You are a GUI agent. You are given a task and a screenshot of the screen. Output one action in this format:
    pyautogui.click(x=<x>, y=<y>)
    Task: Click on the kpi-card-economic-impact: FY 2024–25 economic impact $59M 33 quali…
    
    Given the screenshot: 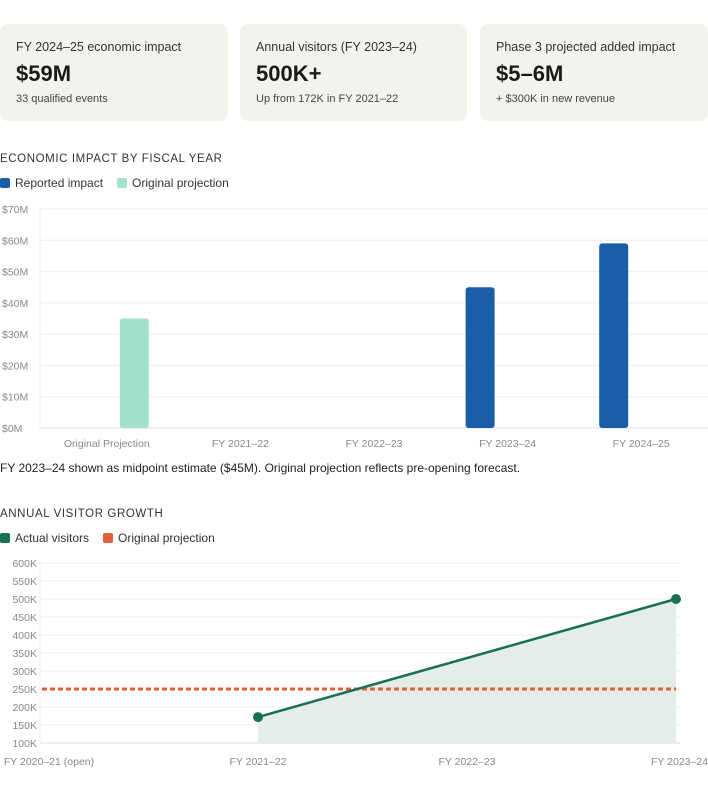 What is the action you would take?
    pyautogui.click(x=114, y=72)
    